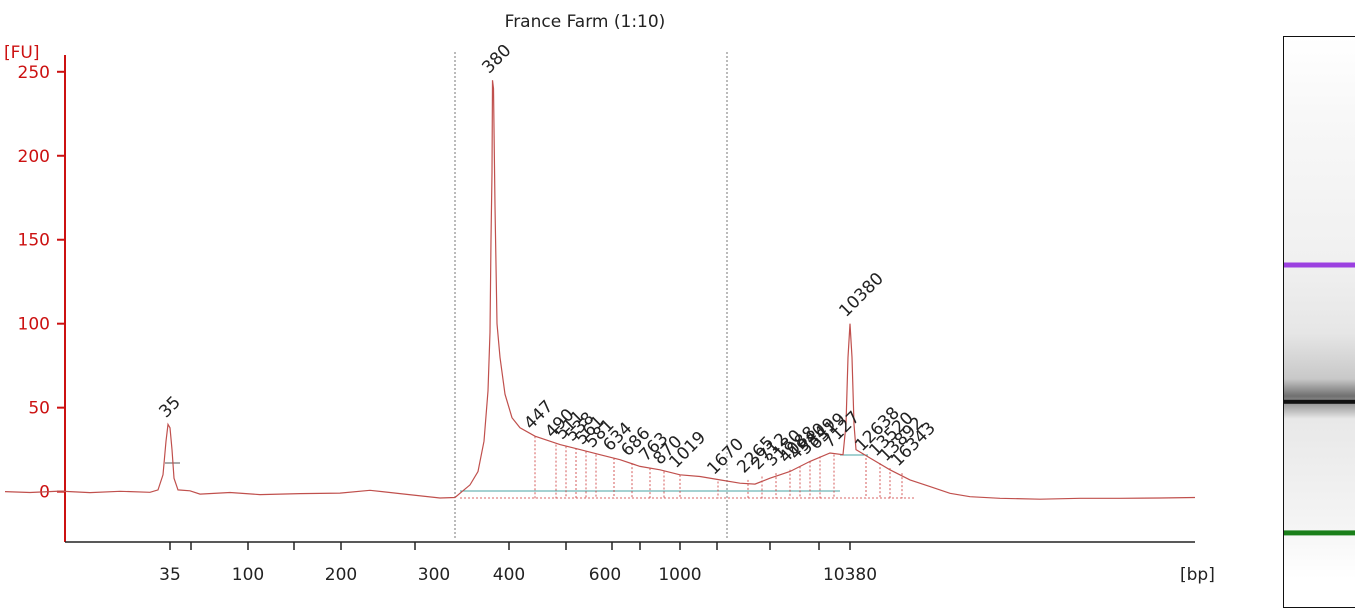 The width and height of the screenshot is (1355, 608). I want to click on chart-title: France Farm (1:10), so click(585, 22).